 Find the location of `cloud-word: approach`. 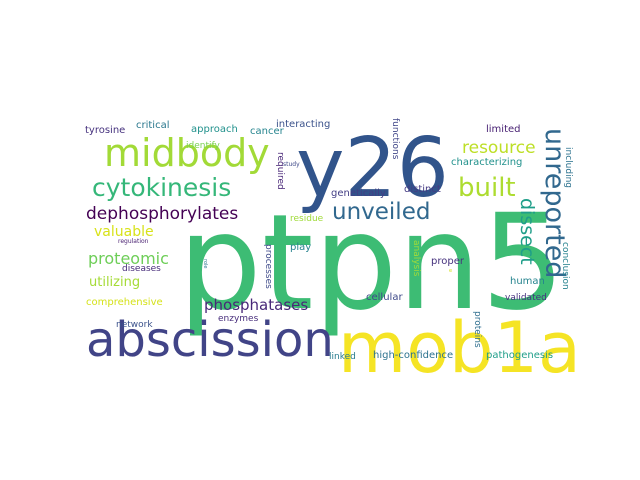

cloud-word: approach is located at coordinates (214, 129).